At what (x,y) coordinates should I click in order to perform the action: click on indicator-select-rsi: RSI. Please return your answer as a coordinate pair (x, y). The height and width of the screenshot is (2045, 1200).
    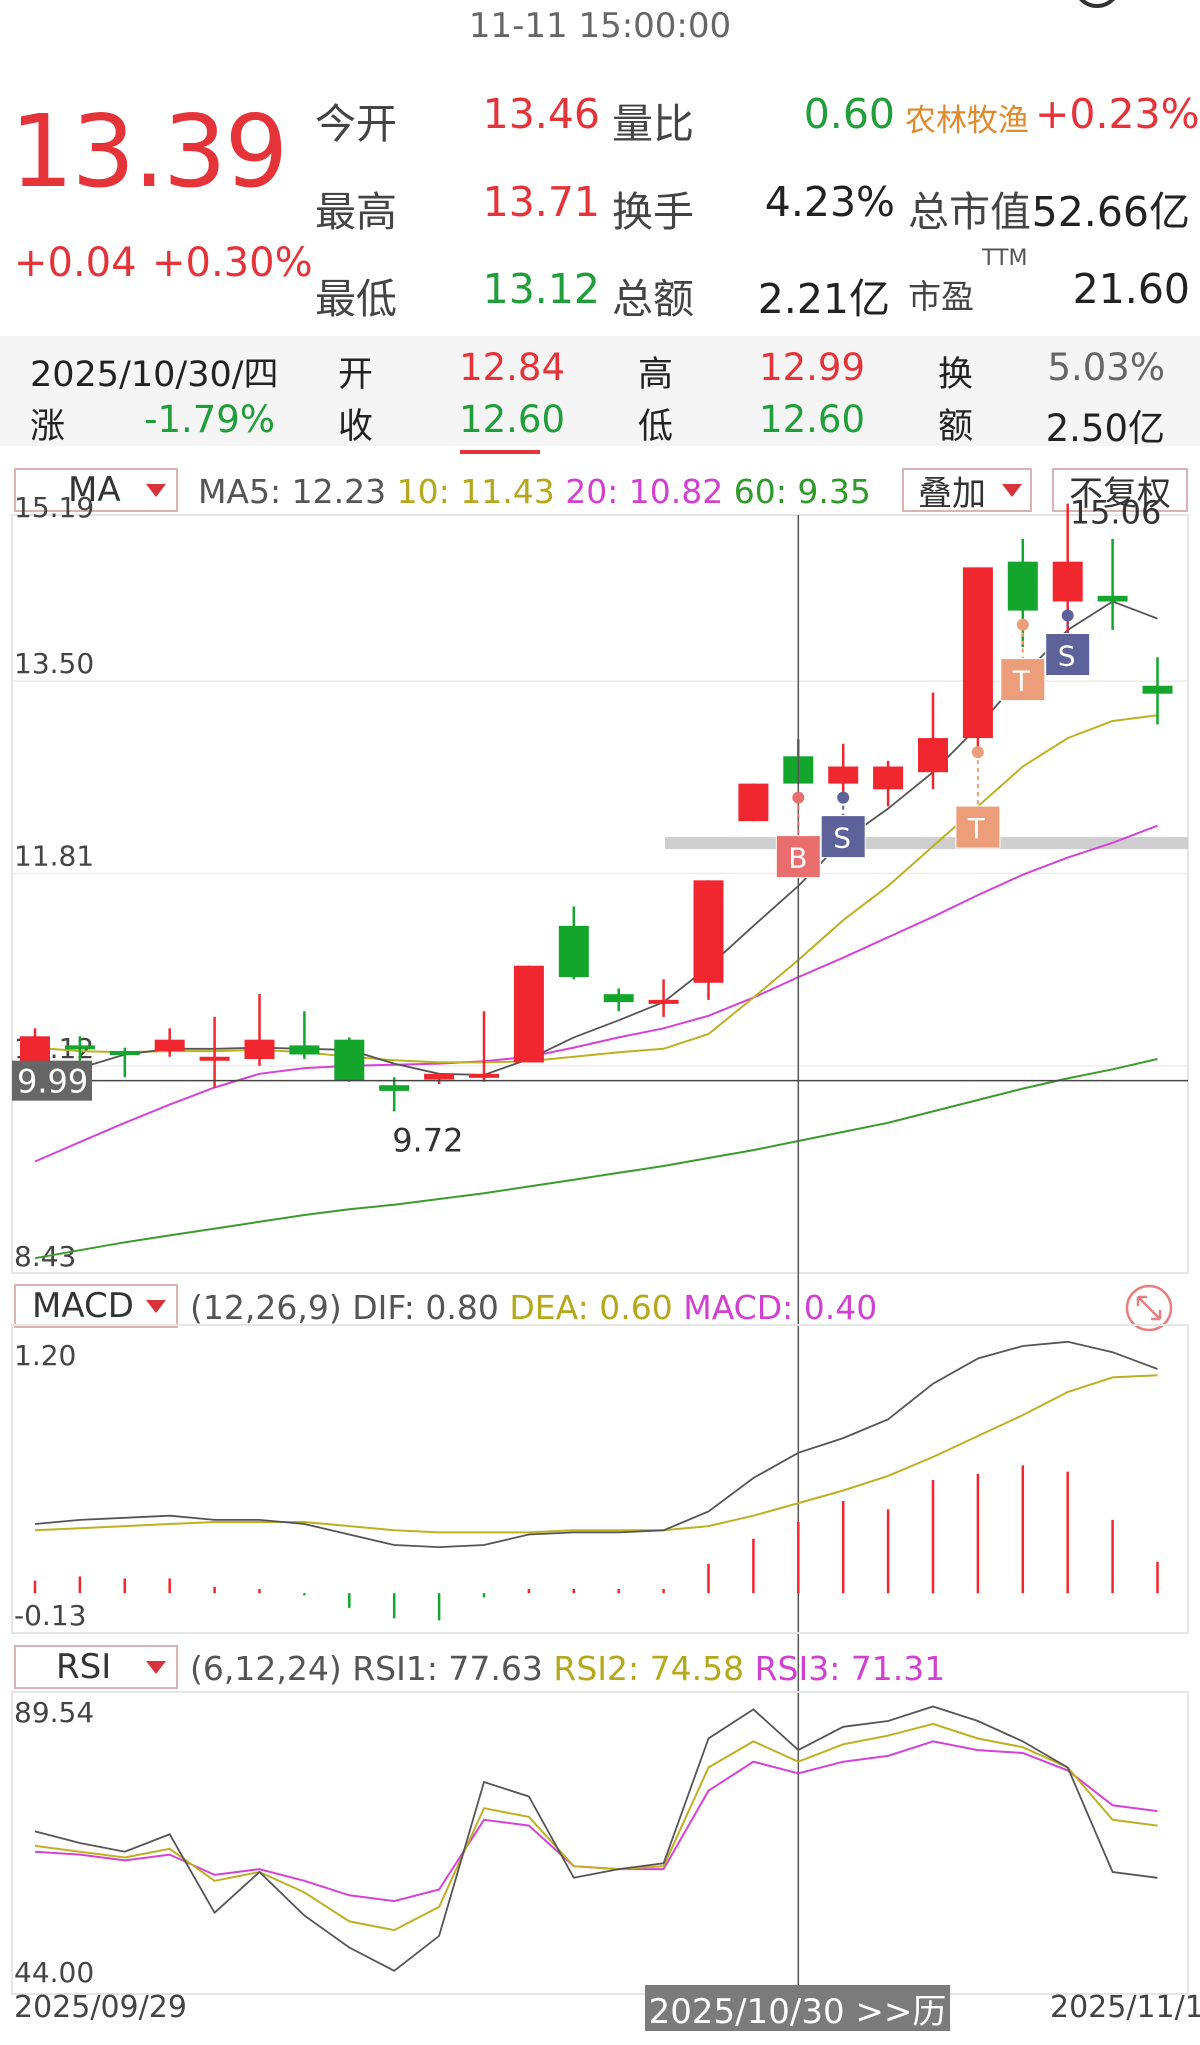
    Looking at the image, I should click on (96, 1667).